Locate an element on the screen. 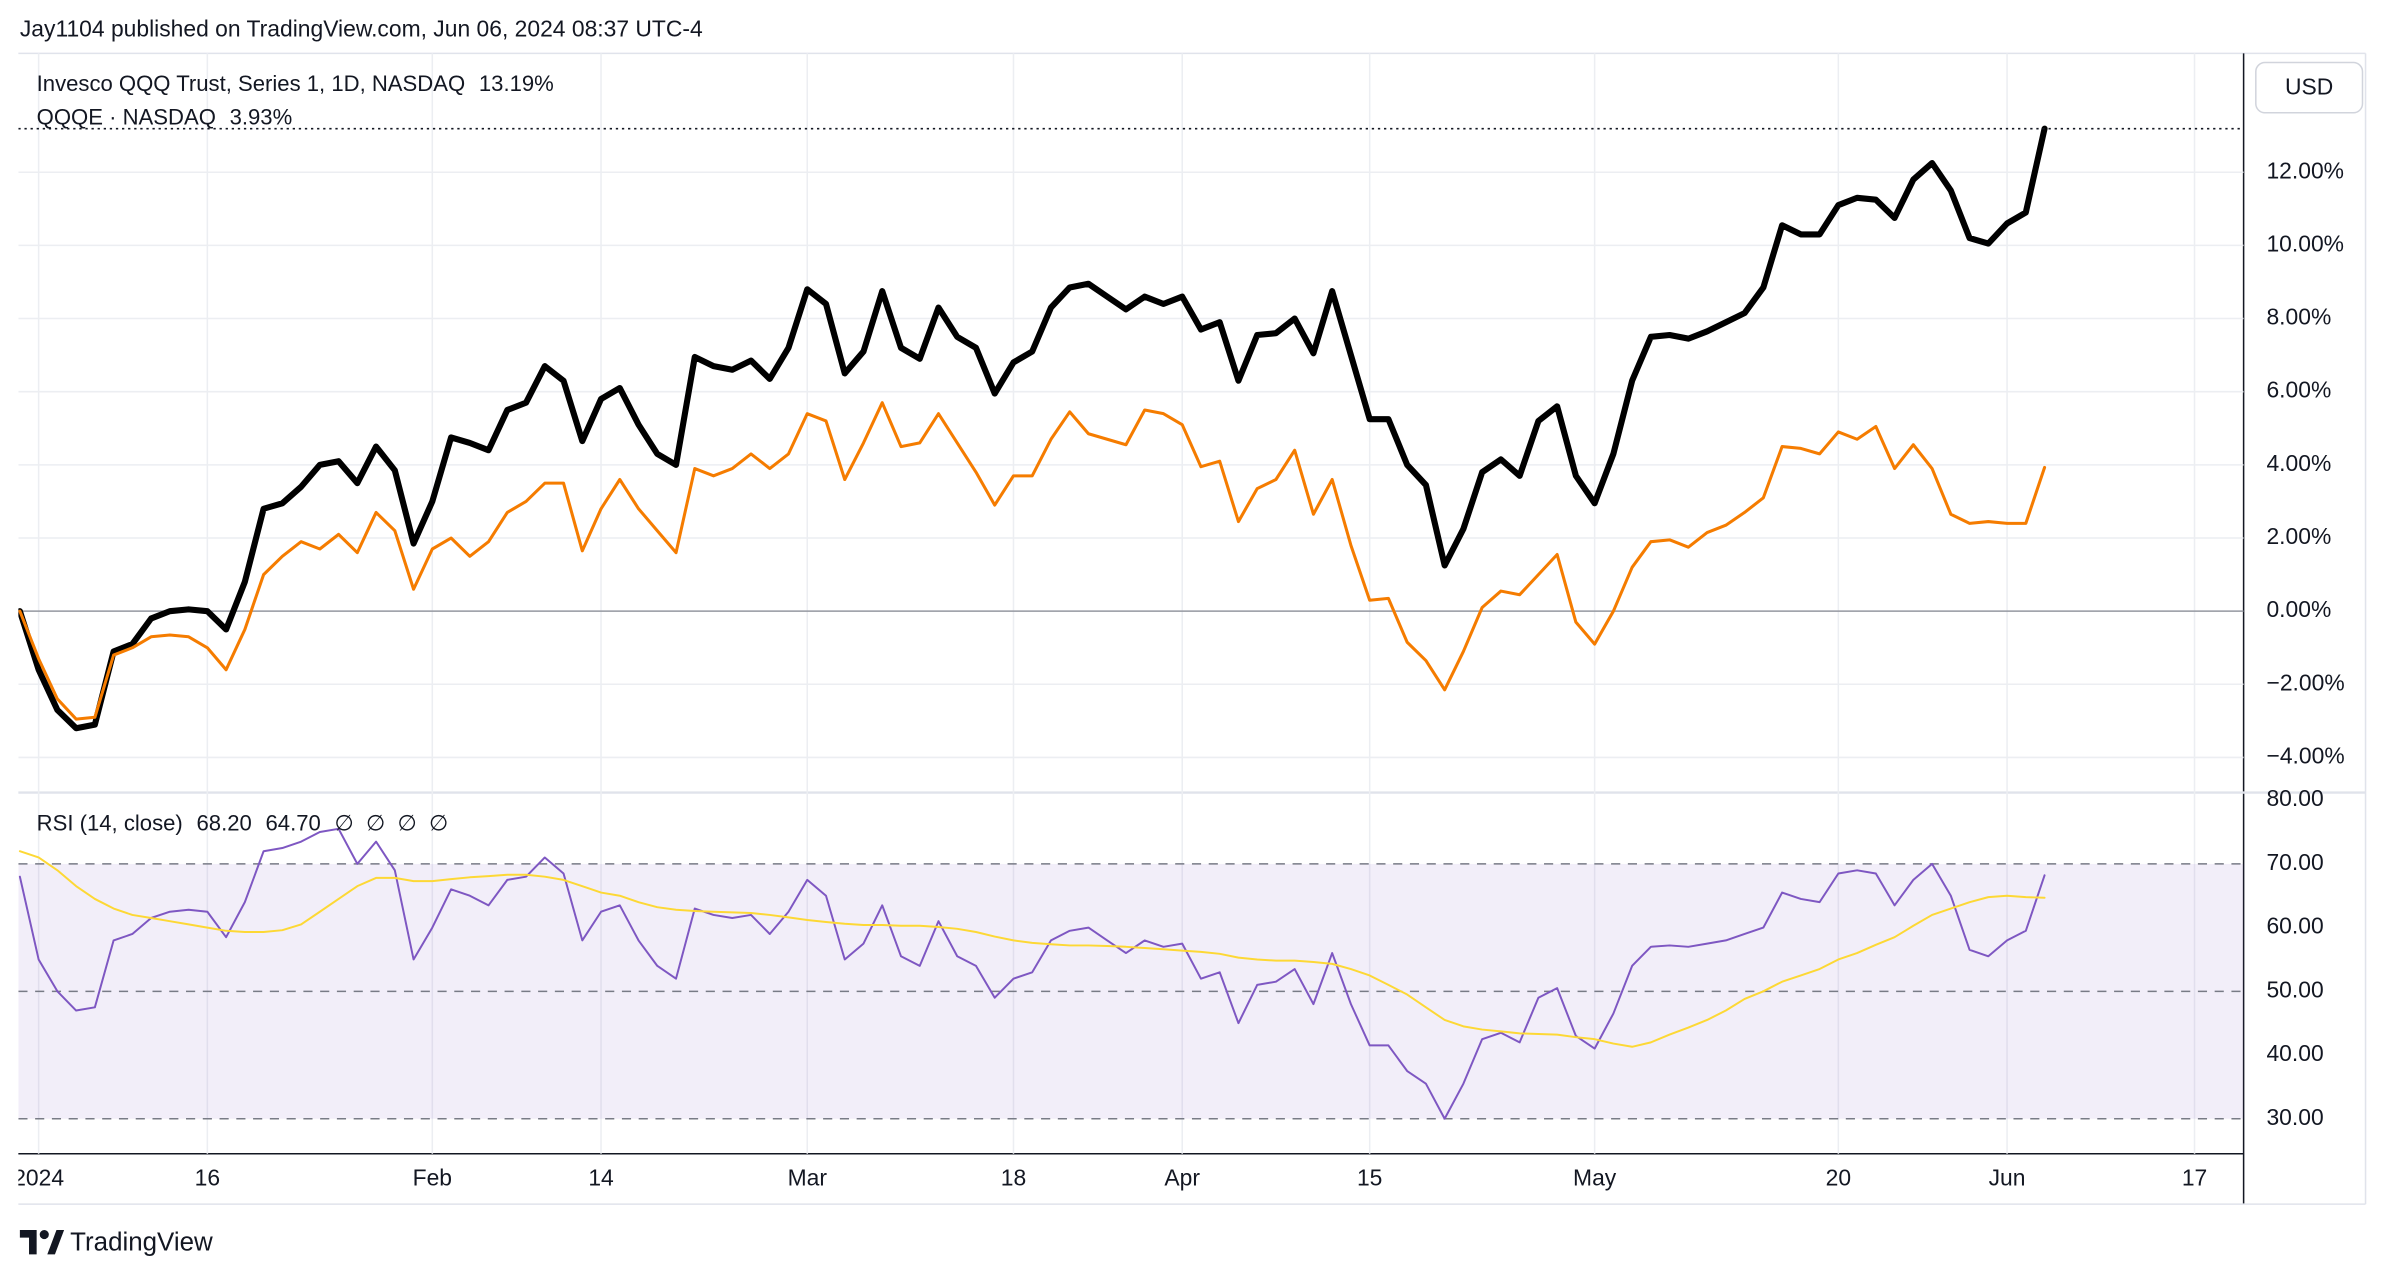 The width and height of the screenshot is (2390, 1278). x-tick-label: 20 is located at coordinates (1838, 1178).